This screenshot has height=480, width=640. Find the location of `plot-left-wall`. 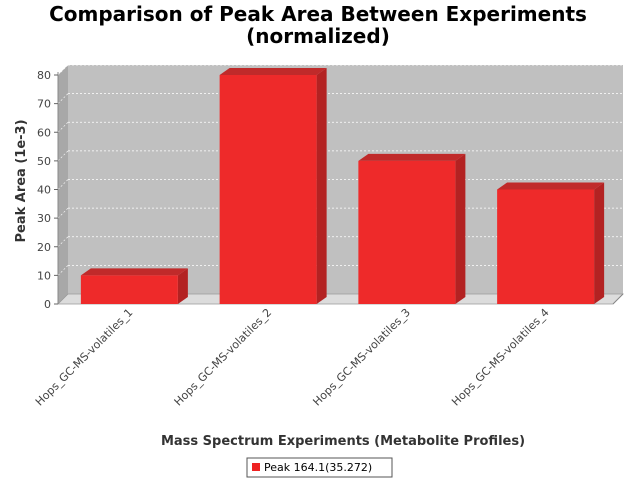

plot-left-wall is located at coordinates (63, 184).